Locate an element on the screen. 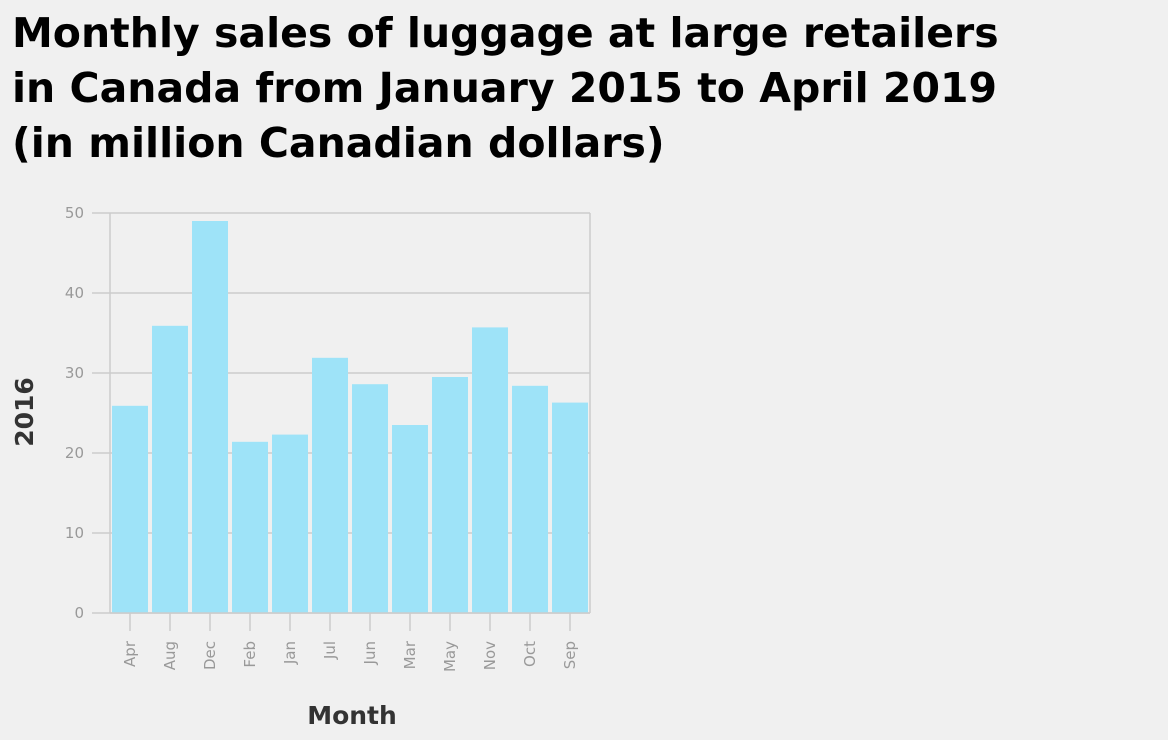  x-tick-label-oct: Oct is located at coordinates (530, 654).